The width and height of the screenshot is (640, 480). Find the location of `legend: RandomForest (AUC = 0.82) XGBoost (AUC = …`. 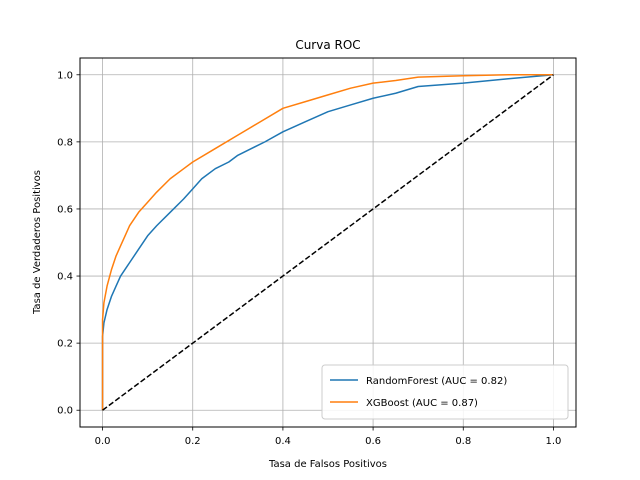

legend: RandomForest (AUC = 0.82) XGBoost (AUC = … is located at coordinates (445, 392).